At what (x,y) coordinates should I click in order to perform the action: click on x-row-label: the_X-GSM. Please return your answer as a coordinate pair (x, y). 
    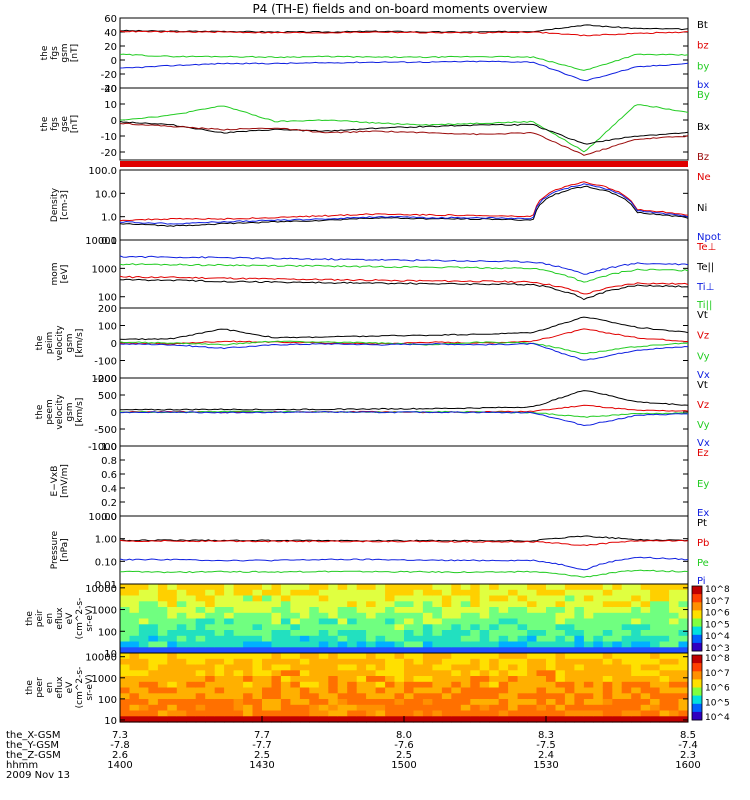
    Looking at the image, I should click on (33, 735).